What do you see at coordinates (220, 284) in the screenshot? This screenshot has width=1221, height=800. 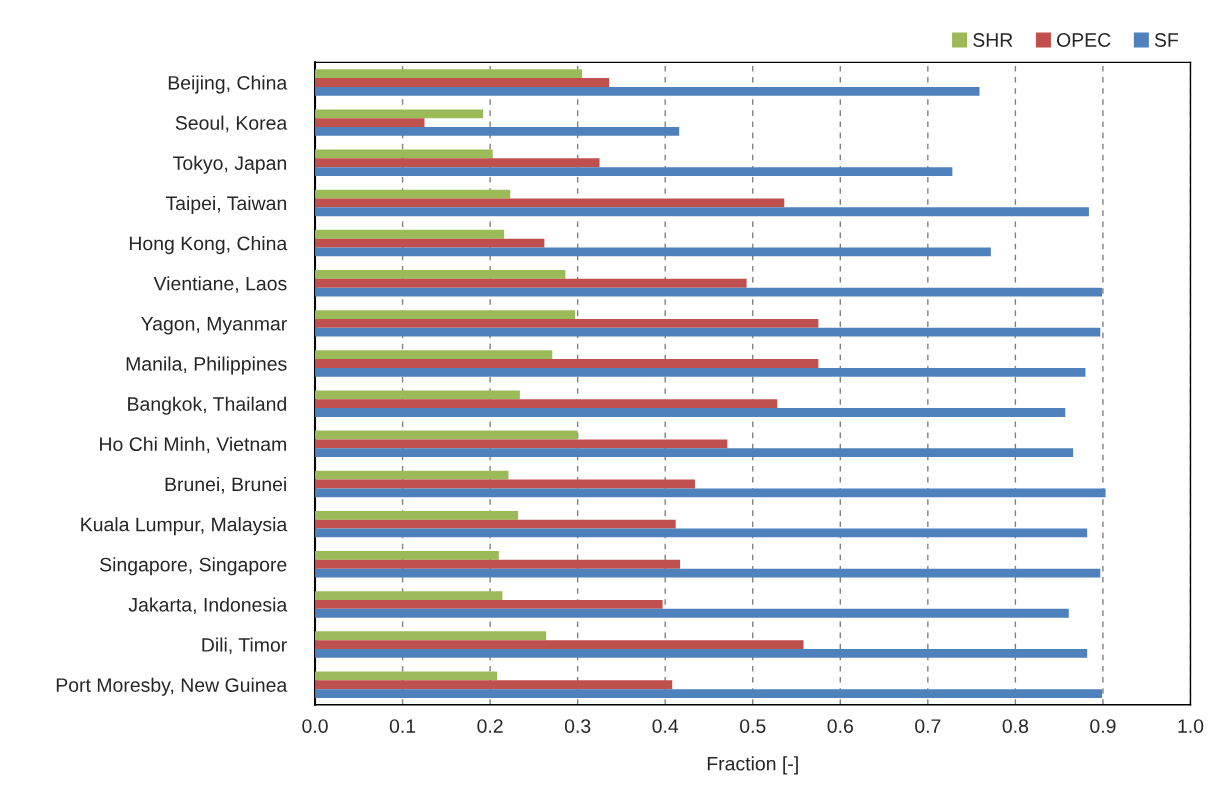 I see `y-tick-label: Vientiane, Laos` at bounding box center [220, 284].